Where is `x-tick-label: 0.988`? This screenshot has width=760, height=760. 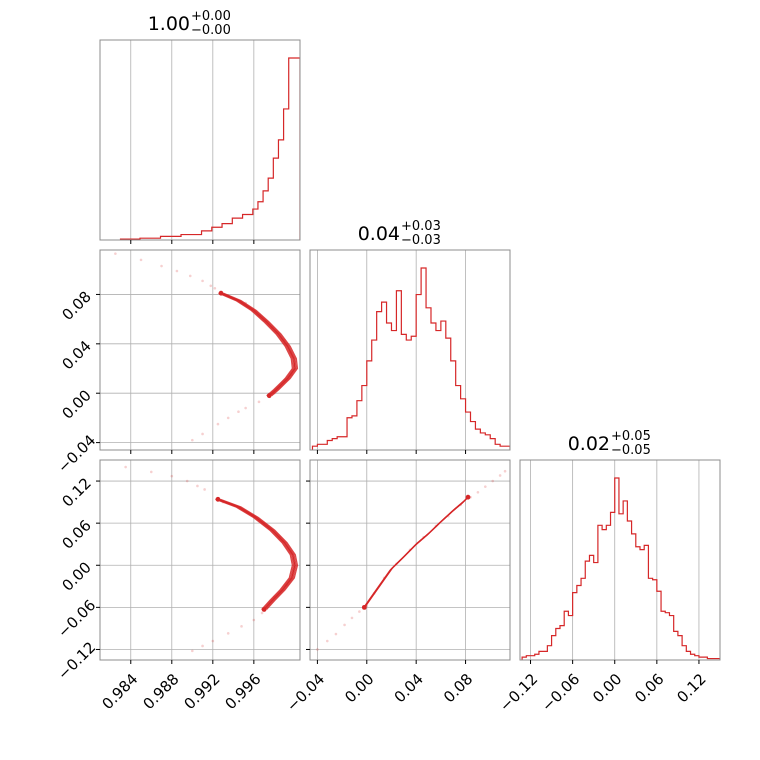 x-tick-label: 0.988 is located at coordinates (160, 691).